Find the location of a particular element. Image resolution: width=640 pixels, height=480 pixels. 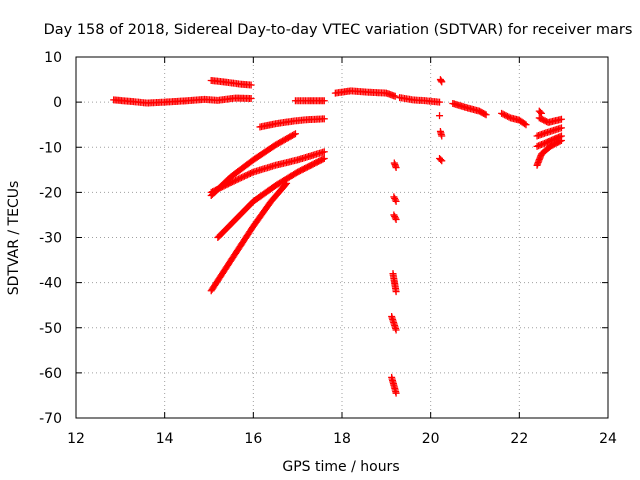

series-pass-o is located at coordinates (550, 120).